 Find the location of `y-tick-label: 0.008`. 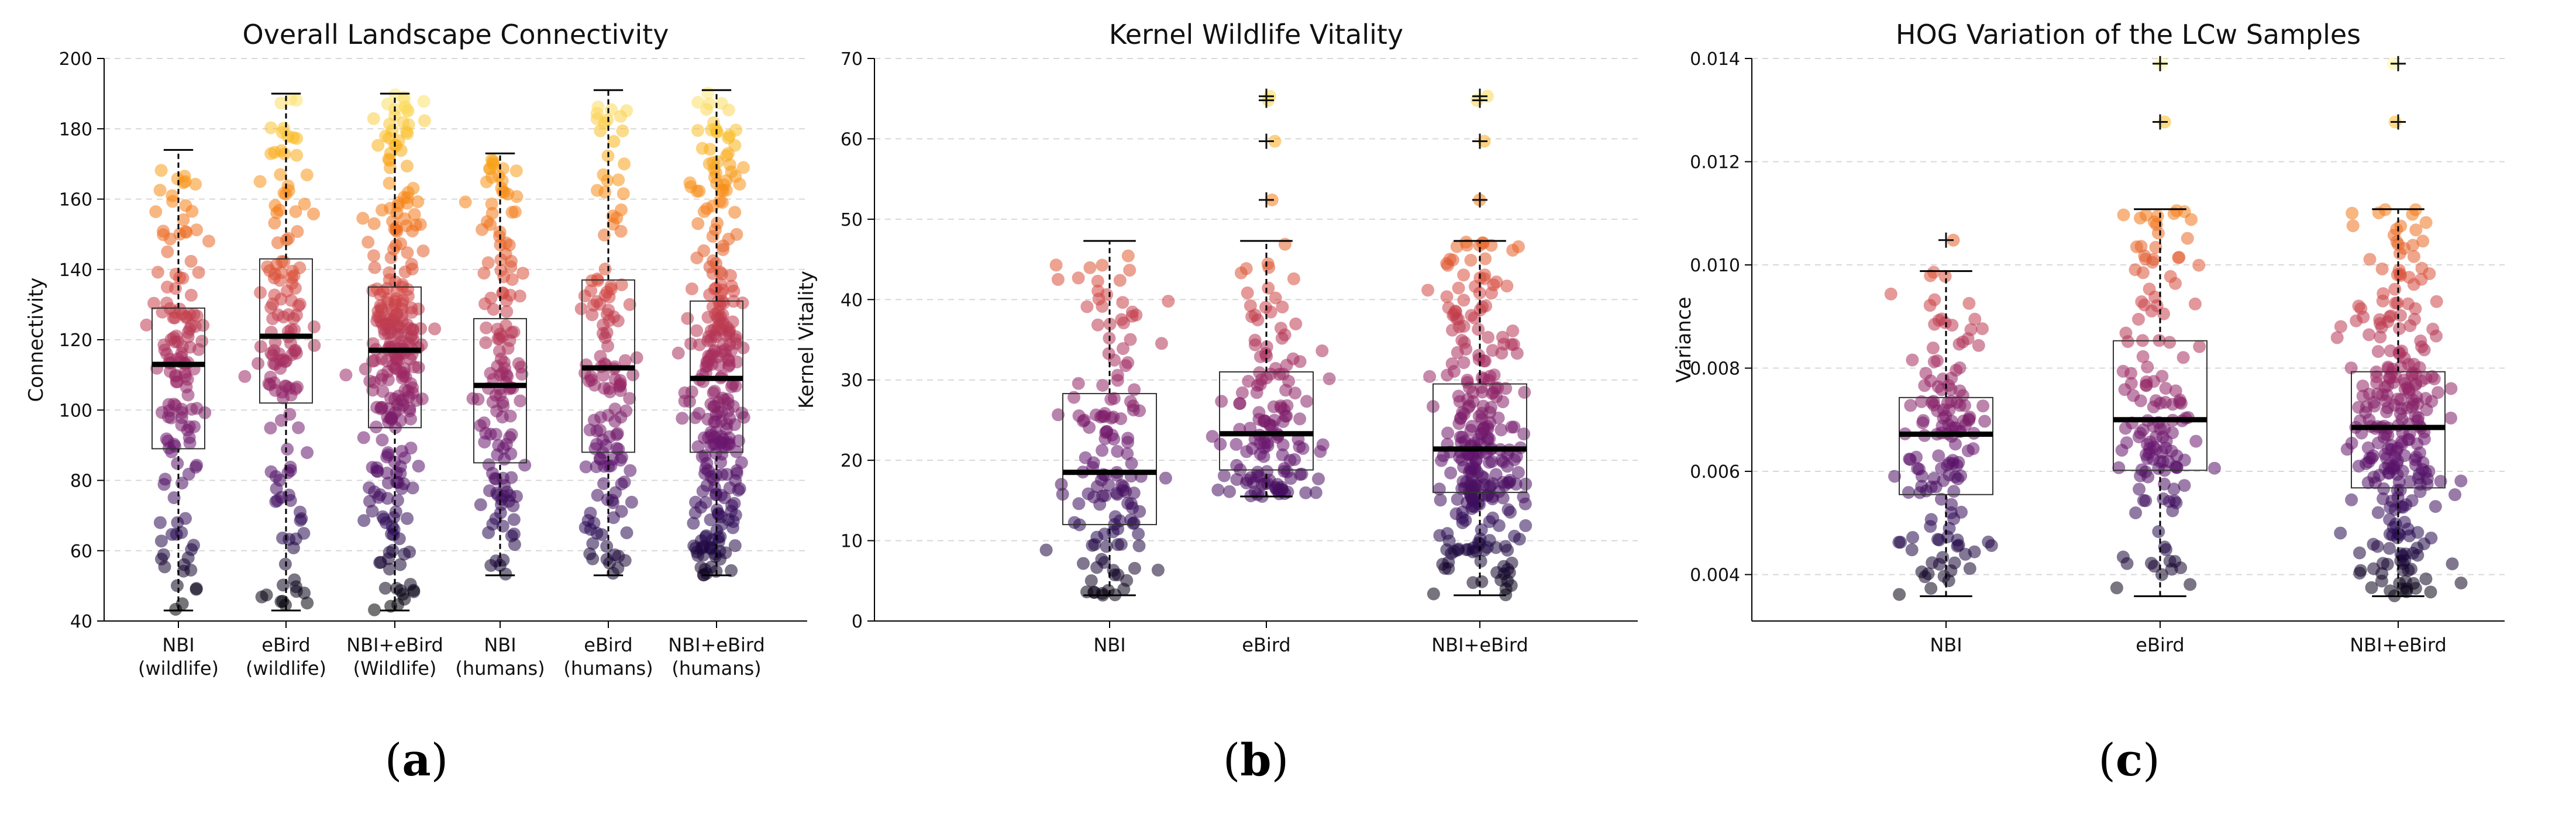

y-tick-label: 0.008 is located at coordinates (1715, 369).